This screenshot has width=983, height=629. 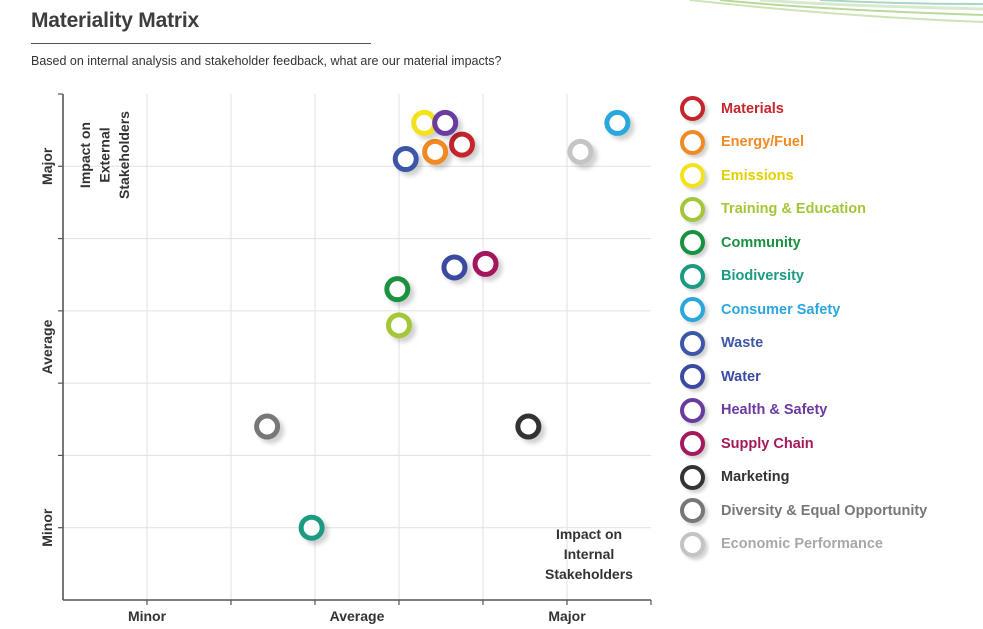 What do you see at coordinates (761, 242) in the screenshot?
I see `legend-label: Community` at bounding box center [761, 242].